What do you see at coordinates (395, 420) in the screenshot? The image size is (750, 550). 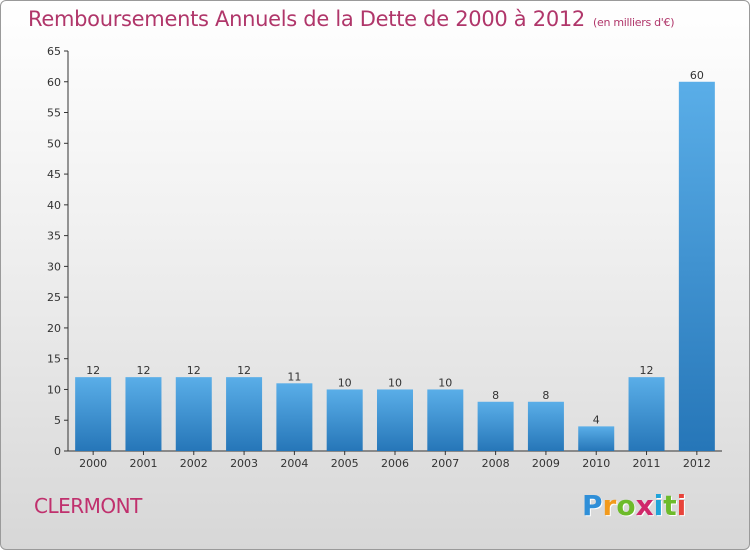 I see `bar-2006` at bounding box center [395, 420].